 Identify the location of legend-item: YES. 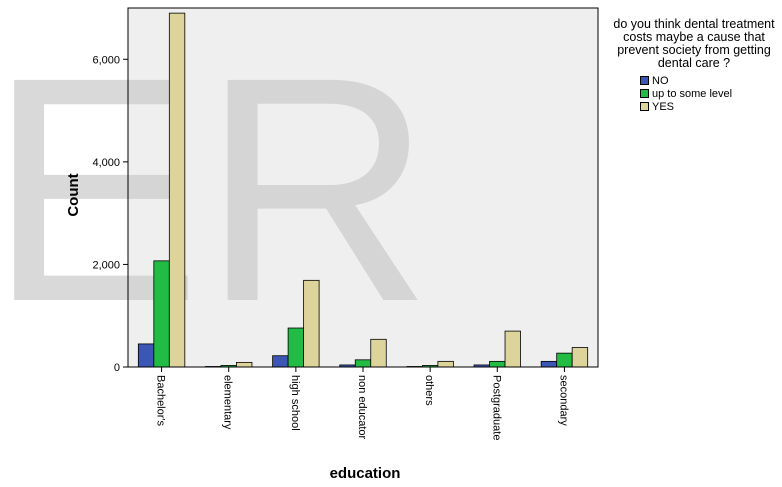
(711, 106).